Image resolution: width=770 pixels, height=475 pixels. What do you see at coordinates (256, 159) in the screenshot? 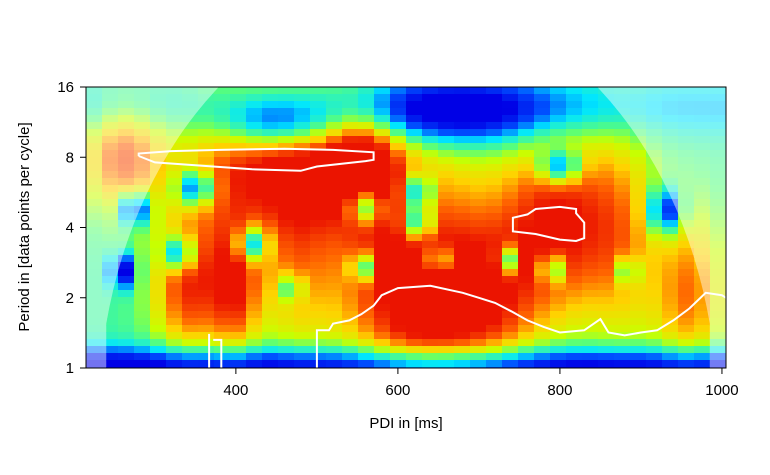
I see `significance-contour` at bounding box center [256, 159].